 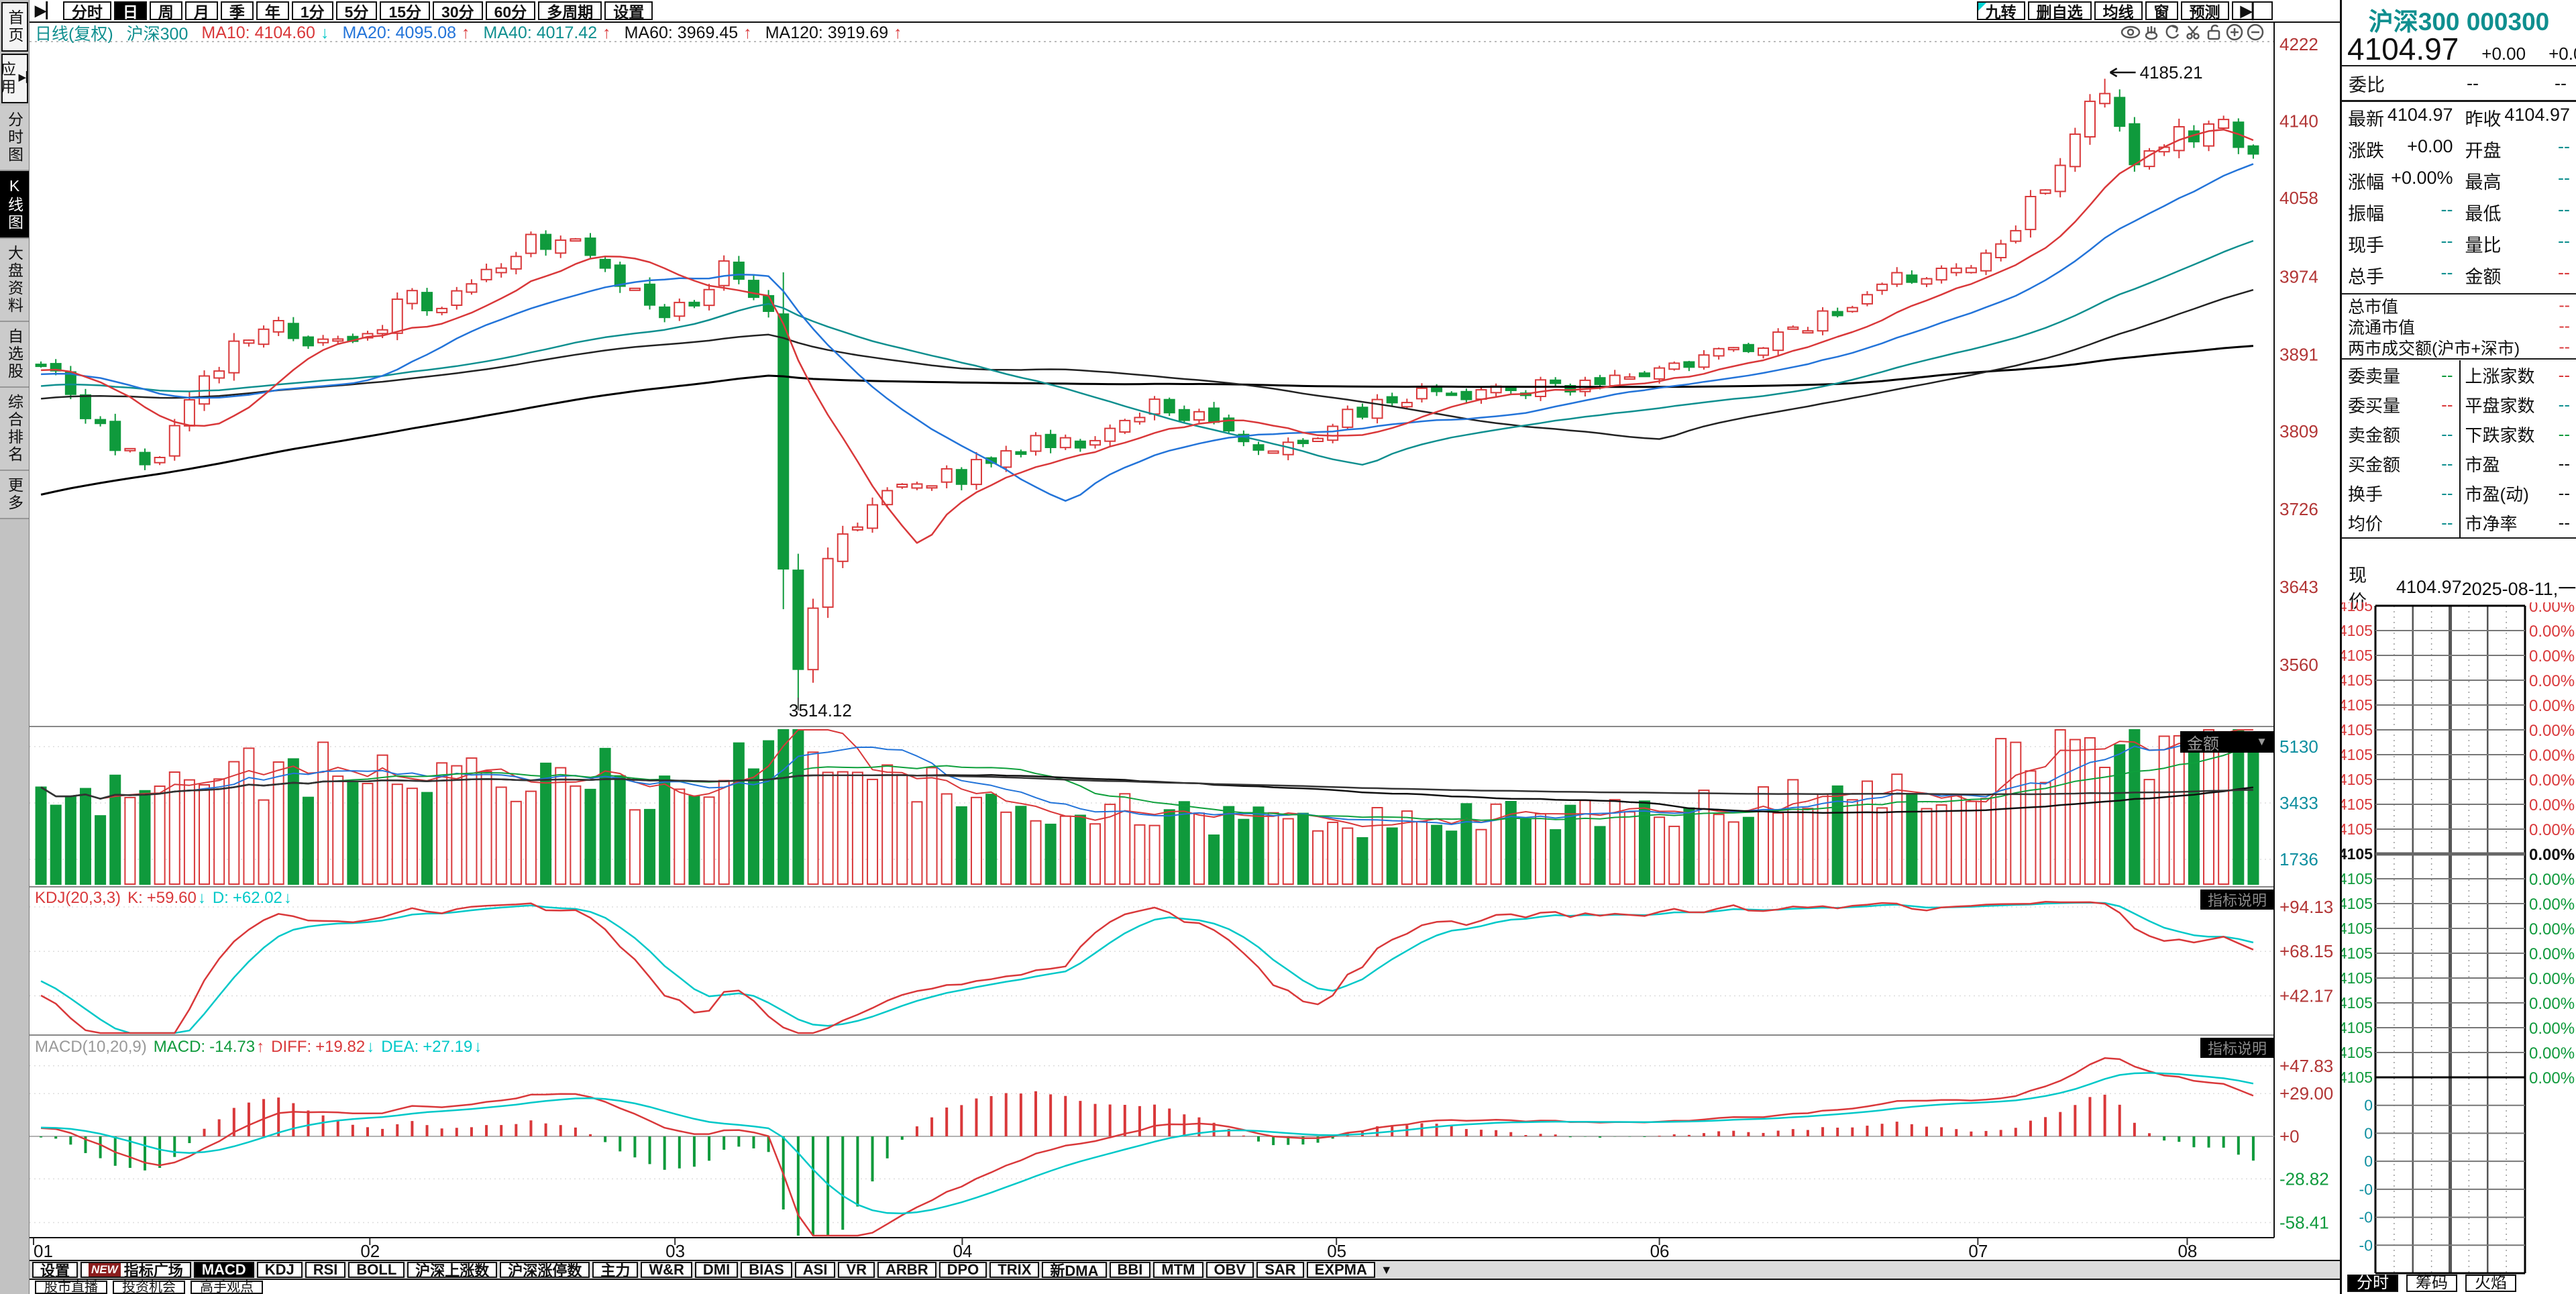 I want to click on svg-text: 4105, so click(x=2357, y=655).